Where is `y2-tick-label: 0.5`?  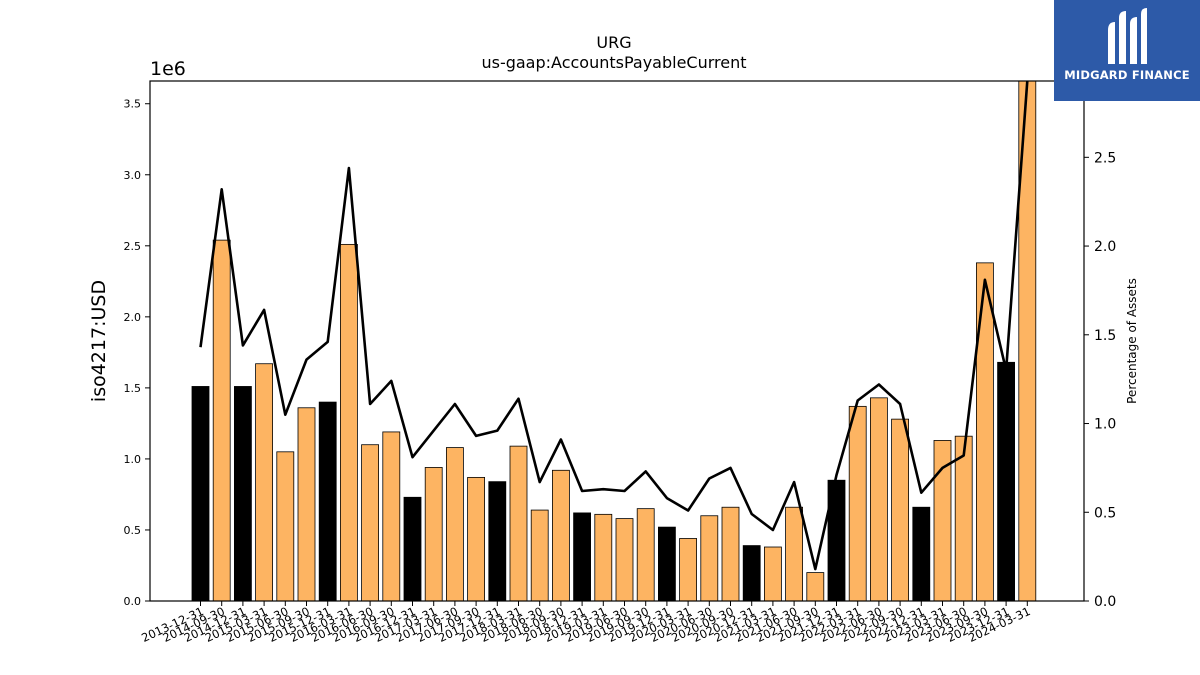 y2-tick-label: 0.5 is located at coordinates (1105, 513).